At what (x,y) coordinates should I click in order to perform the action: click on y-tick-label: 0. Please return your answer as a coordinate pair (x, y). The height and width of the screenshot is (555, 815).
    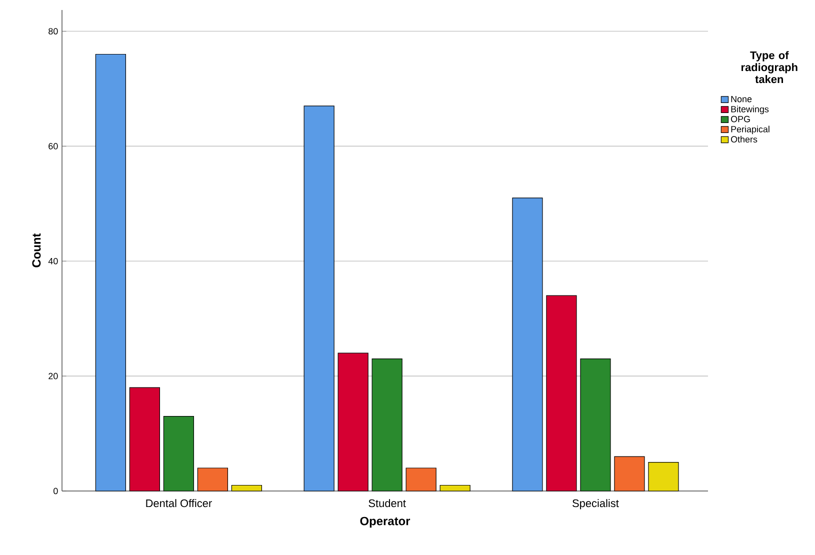
    Looking at the image, I should click on (56, 491).